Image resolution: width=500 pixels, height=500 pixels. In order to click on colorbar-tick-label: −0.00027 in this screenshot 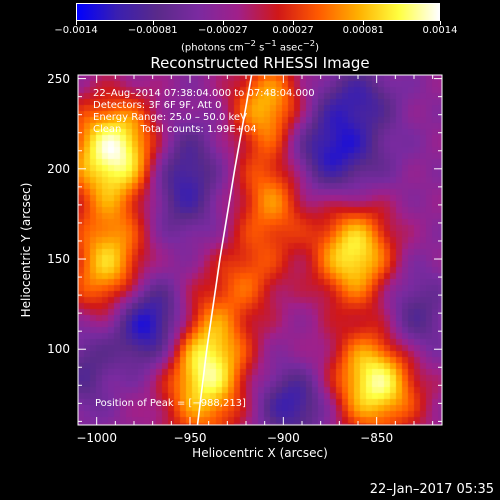, I will do `click(223, 30)`.